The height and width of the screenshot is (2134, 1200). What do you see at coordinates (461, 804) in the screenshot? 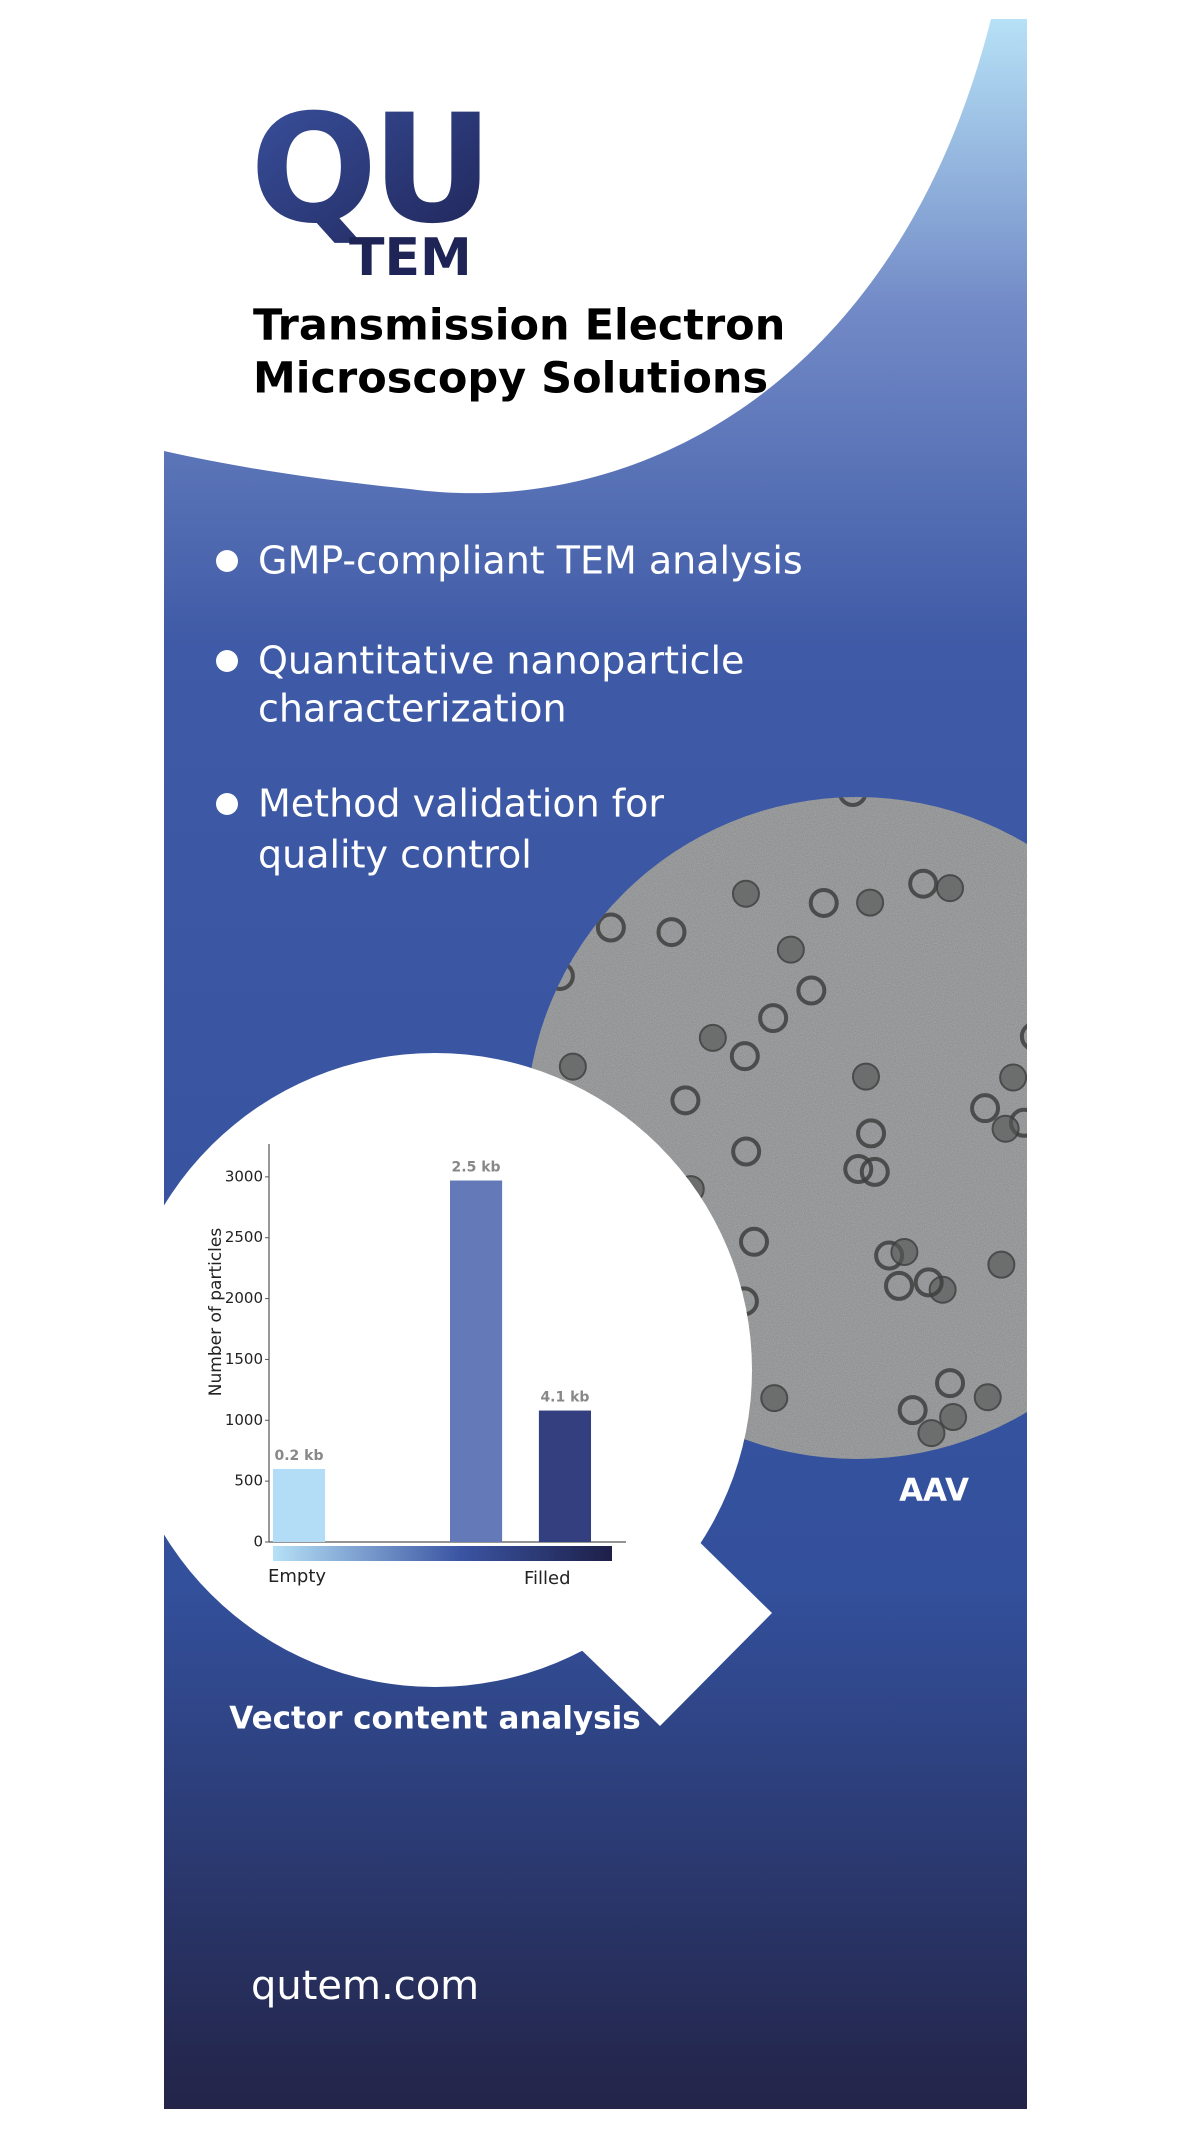
I see `bullet-text: Method validation for` at bounding box center [461, 804].